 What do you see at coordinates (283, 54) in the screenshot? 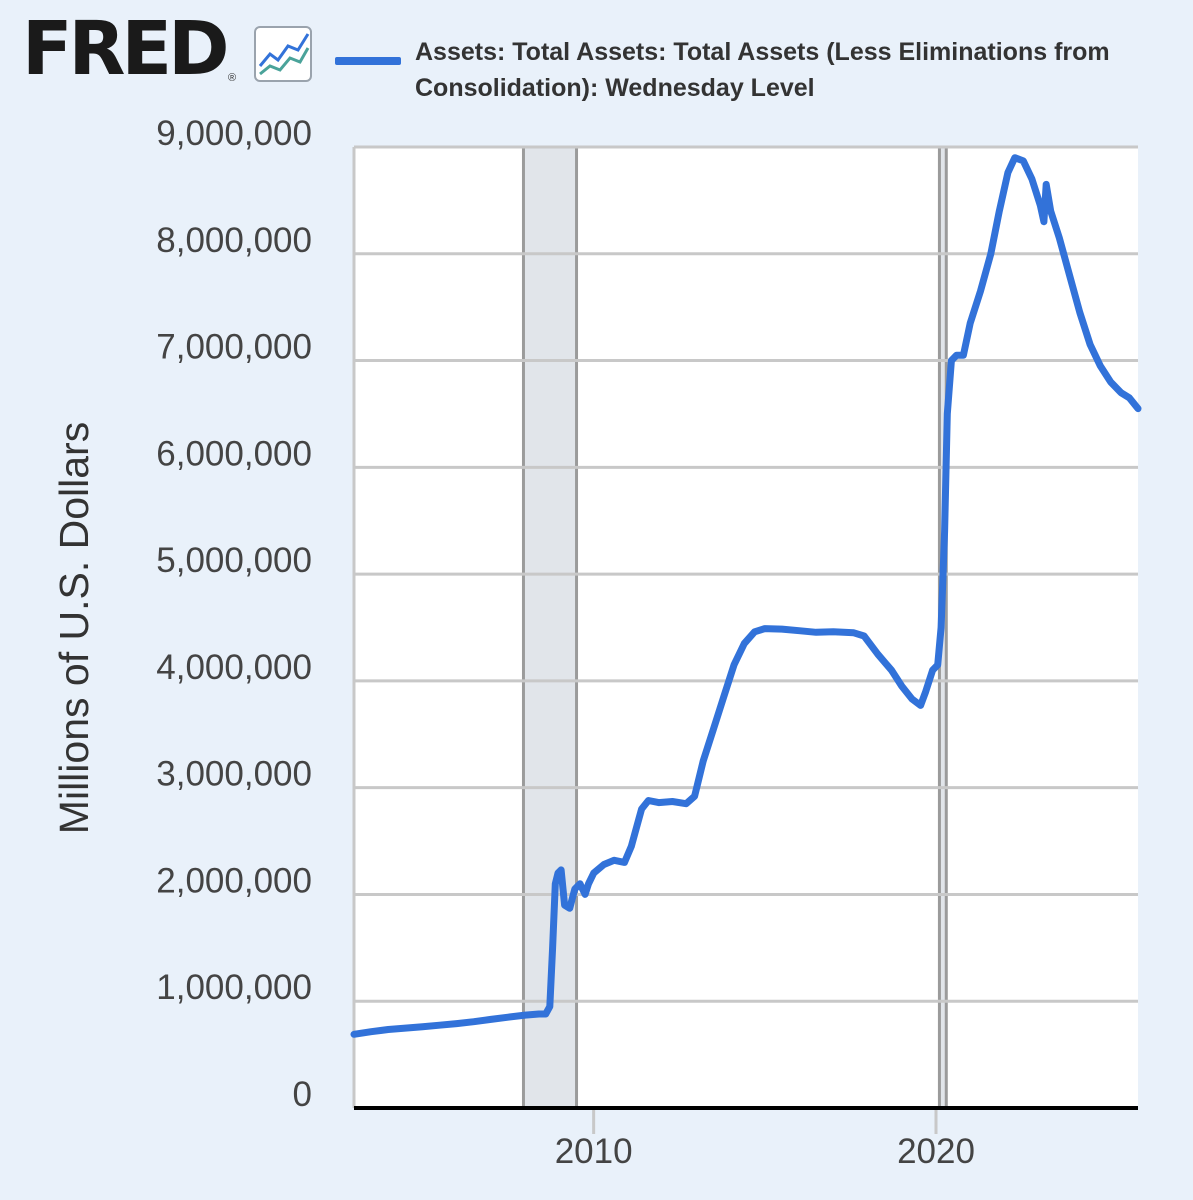
I see `trend-lines-icon` at bounding box center [283, 54].